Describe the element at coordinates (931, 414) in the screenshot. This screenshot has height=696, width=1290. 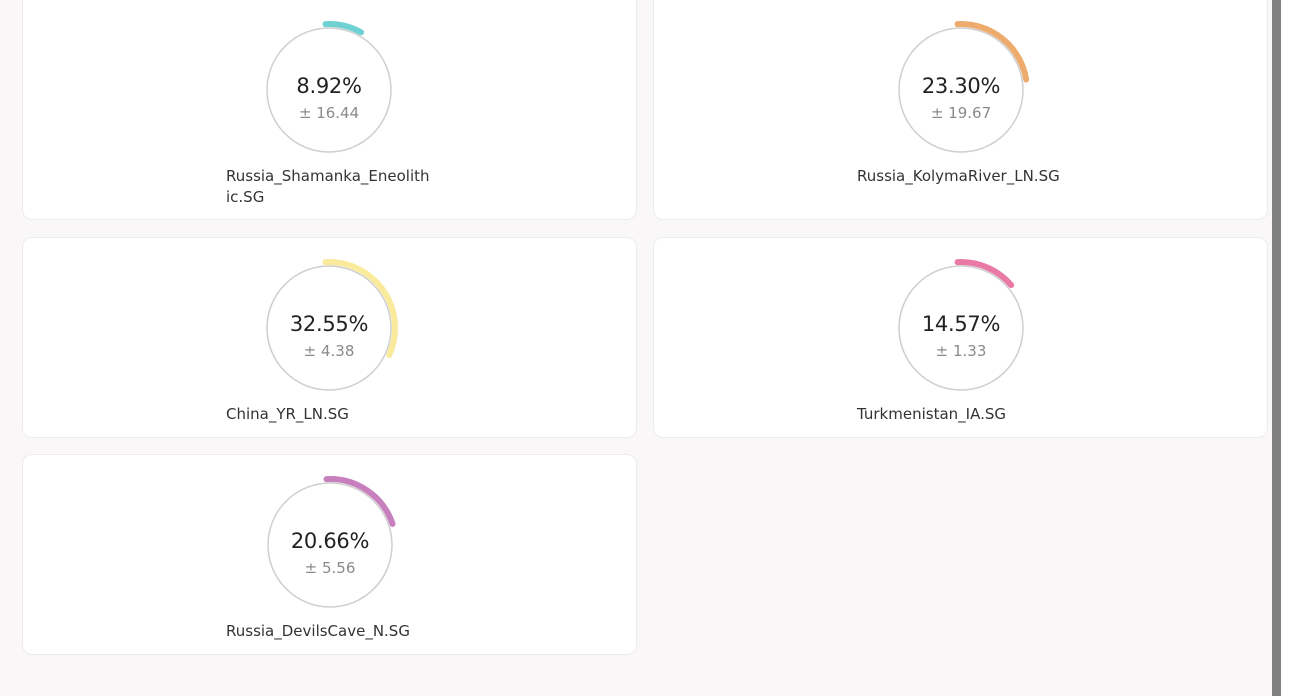
I see `population-name: Turkmenistan_IA.SG` at that location.